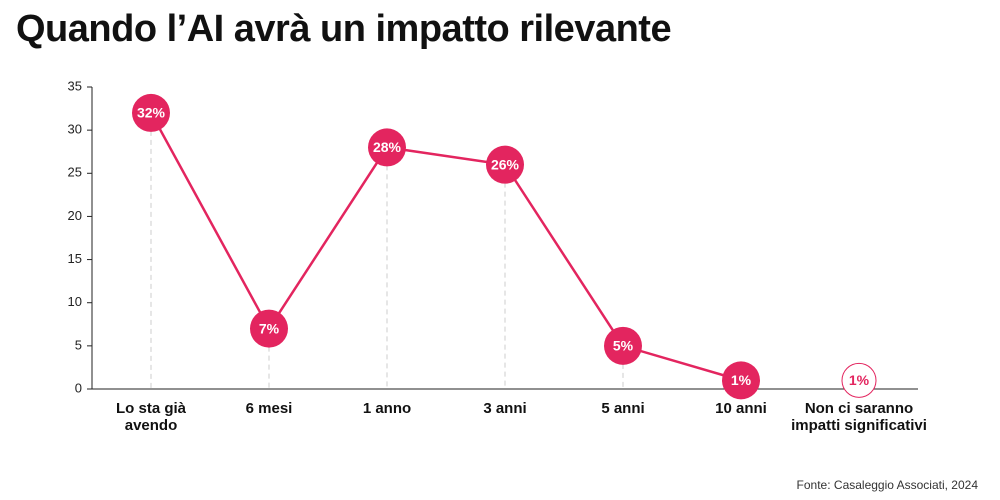  I want to click on chart-title: Quando l’AI avrà un impatto rilevante, so click(344, 29).